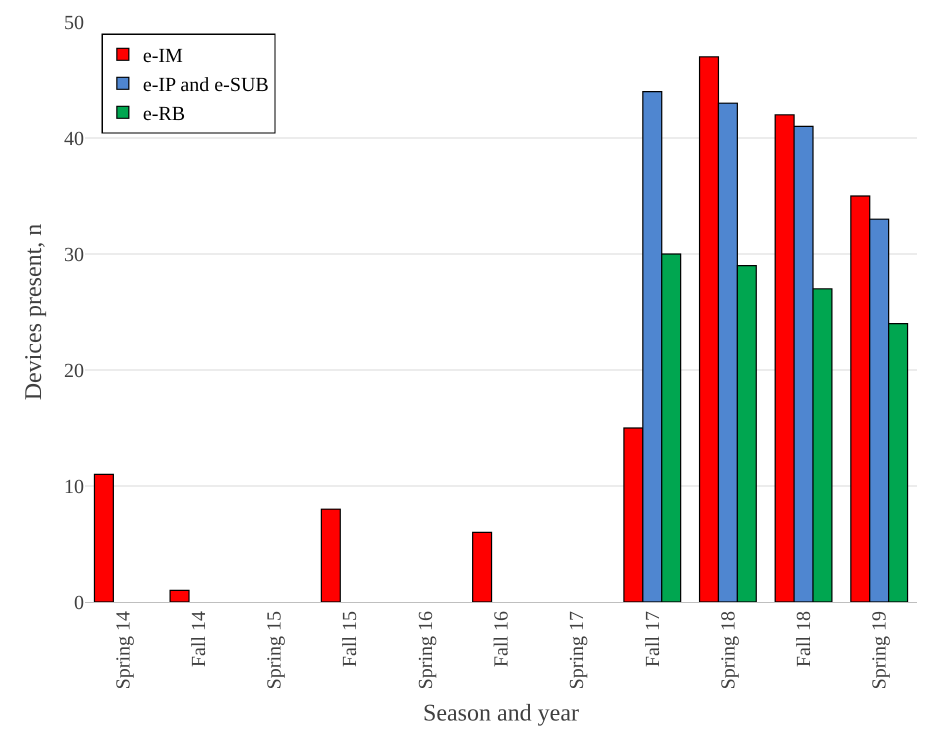 Image resolution: width=932 pixels, height=733 pixels. I want to click on x-tick-label: Fall 17, so click(653, 639).